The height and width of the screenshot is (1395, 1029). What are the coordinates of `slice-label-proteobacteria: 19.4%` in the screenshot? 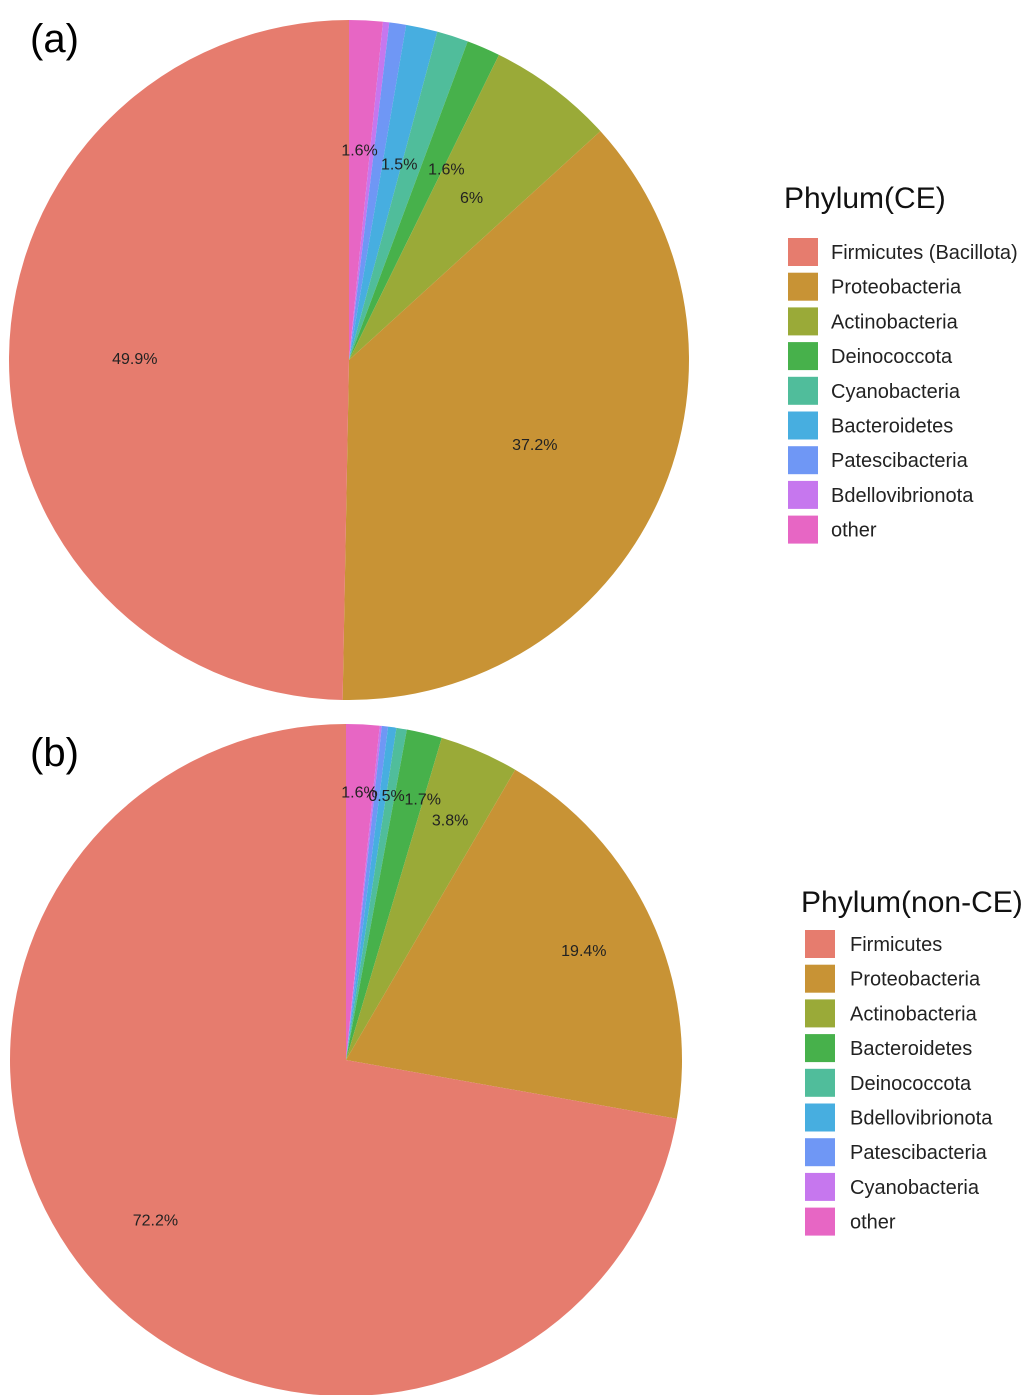 It's located at (583, 951).